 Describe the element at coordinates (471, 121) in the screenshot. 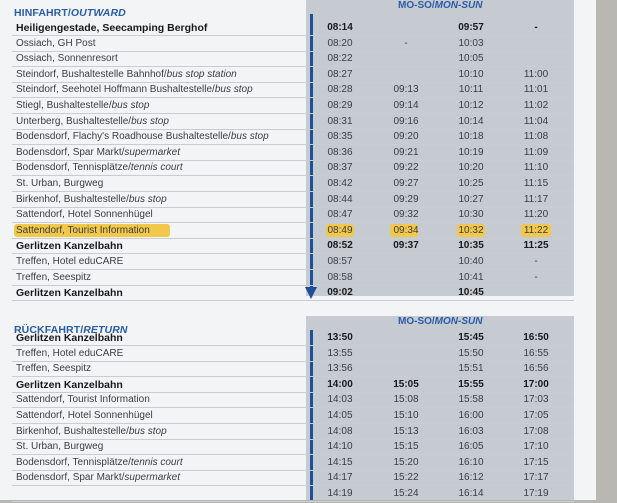

I see `departure-time: 10:14` at that location.